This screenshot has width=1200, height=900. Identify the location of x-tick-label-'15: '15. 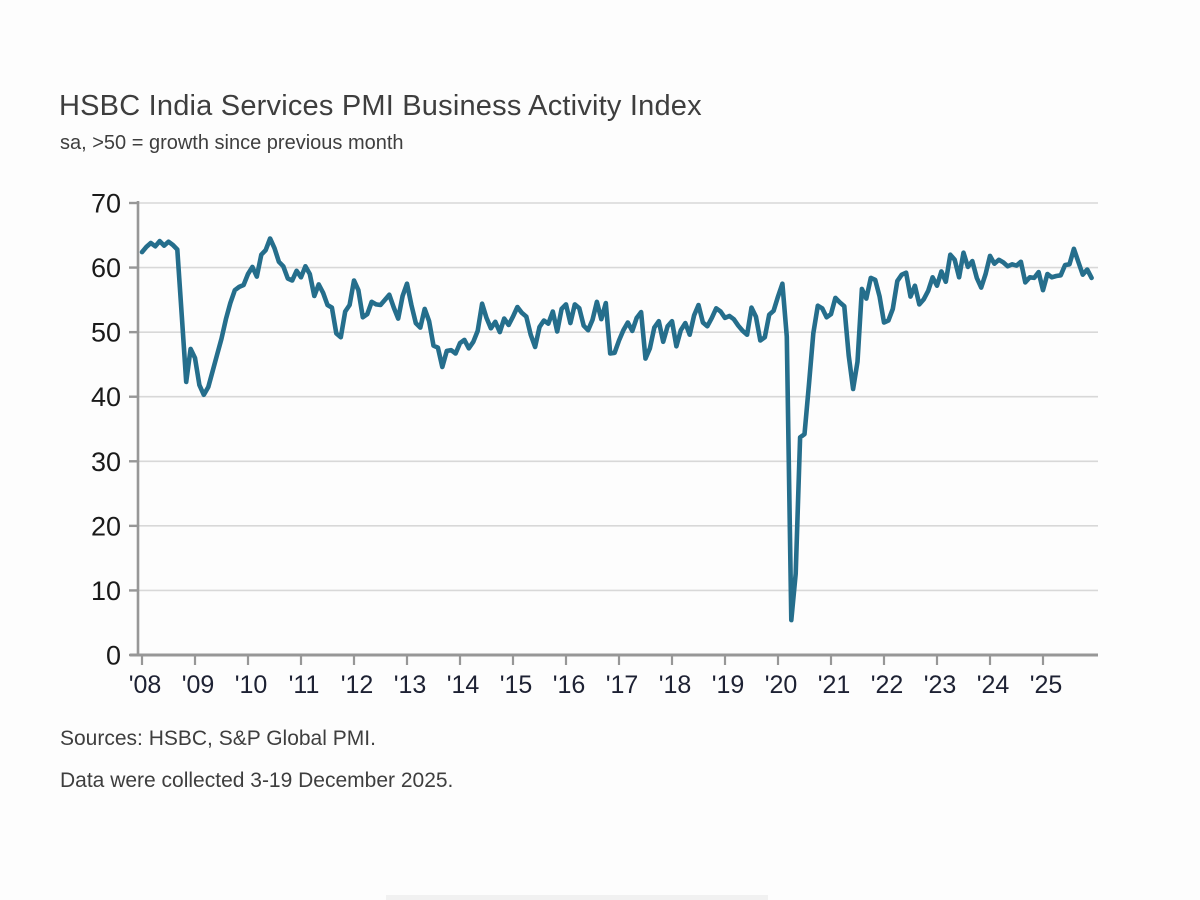
(516, 685).